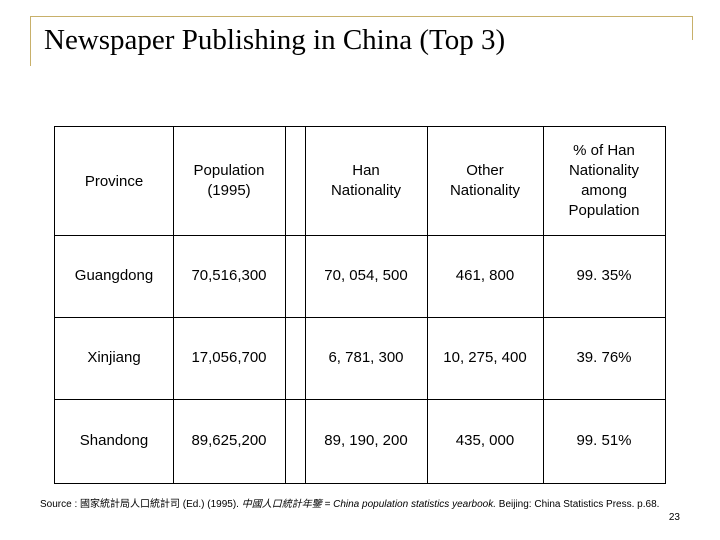 The image size is (720, 540). I want to click on frame-left-line, so click(30, 41).